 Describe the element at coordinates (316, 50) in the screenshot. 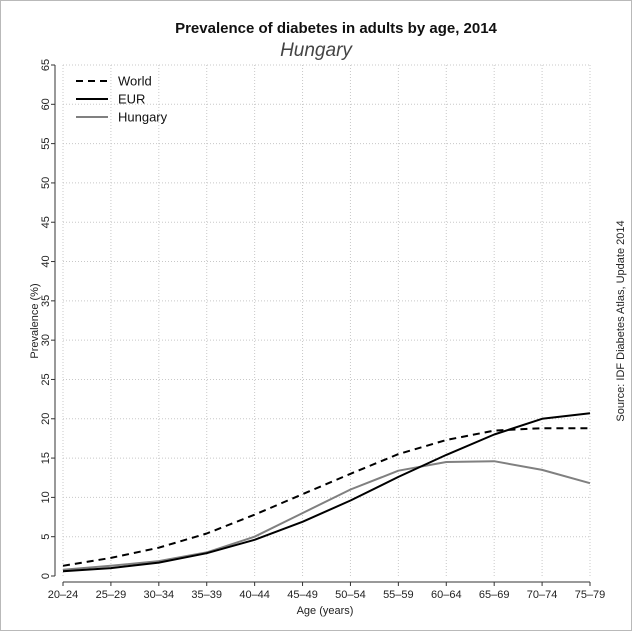

I see `chart-subtitle: Hungary` at that location.